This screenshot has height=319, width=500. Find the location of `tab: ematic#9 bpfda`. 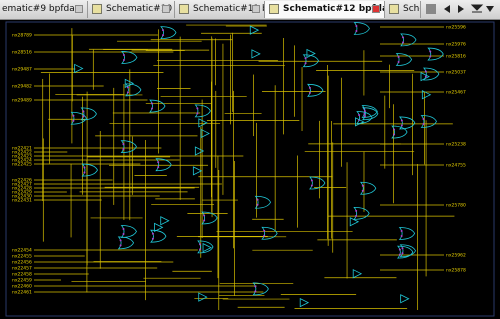

tab: ematic#9 bpfda is located at coordinates (44, 9).